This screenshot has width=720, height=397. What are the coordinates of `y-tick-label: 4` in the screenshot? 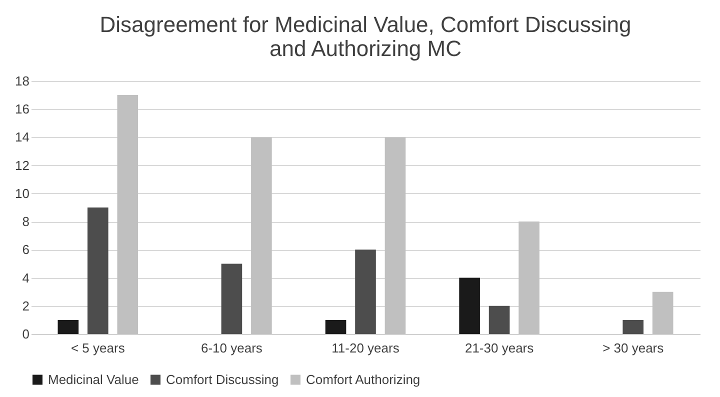 It's located at (26, 278).